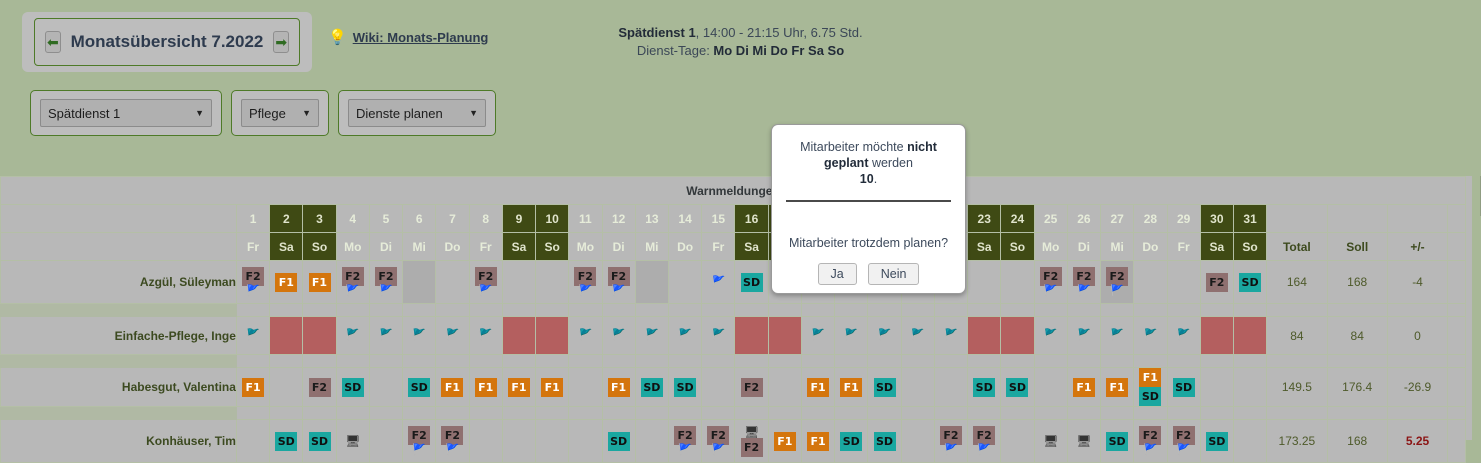 The image size is (1481, 463). What do you see at coordinates (1250, 282) in the screenshot?
I see `shift-cell-d31: SD` at bounding box center [1250, 282].